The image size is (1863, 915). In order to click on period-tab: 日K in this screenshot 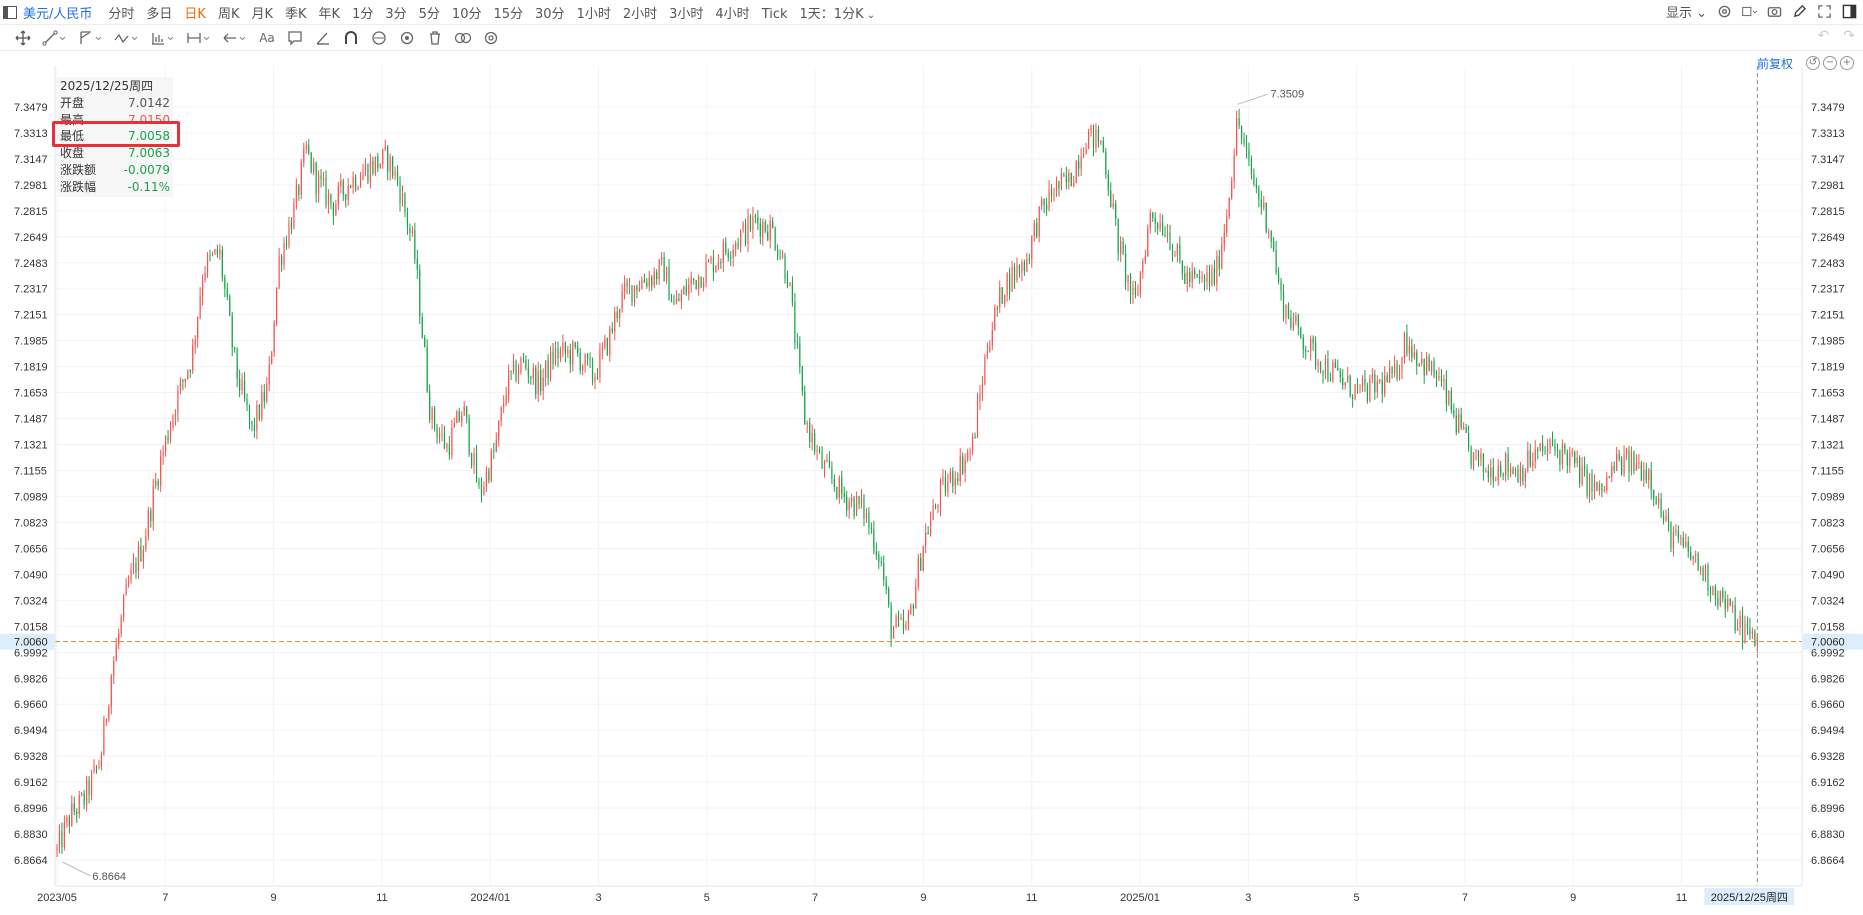, I will do `click(195, 14)`.